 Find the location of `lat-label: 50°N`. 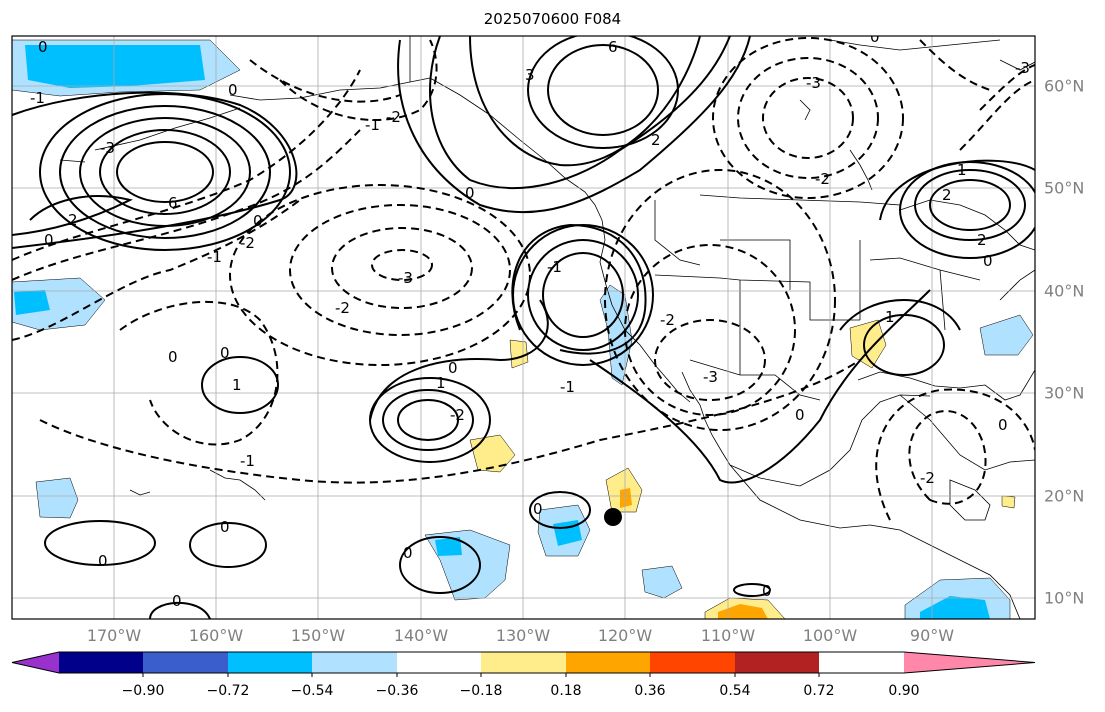

lat-label: 50°N is located at coordinates (1064, 188).